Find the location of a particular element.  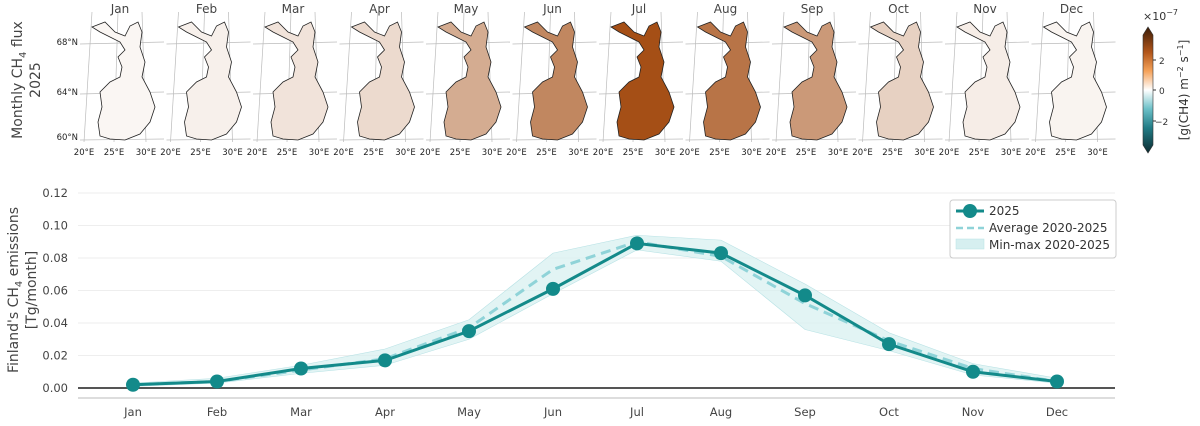

colorbar-tick: 2 is located at coordinates (1162, 62).